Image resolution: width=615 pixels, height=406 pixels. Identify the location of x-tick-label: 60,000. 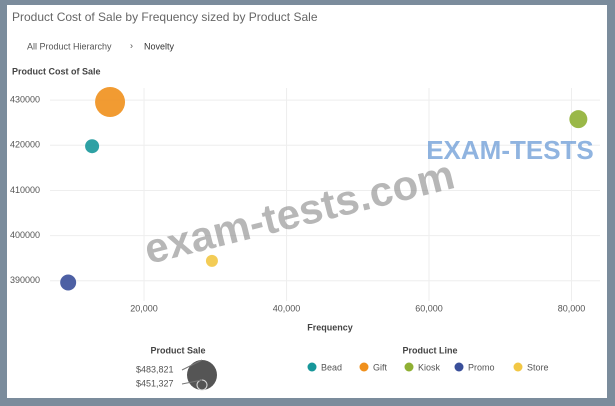
(429, 308).